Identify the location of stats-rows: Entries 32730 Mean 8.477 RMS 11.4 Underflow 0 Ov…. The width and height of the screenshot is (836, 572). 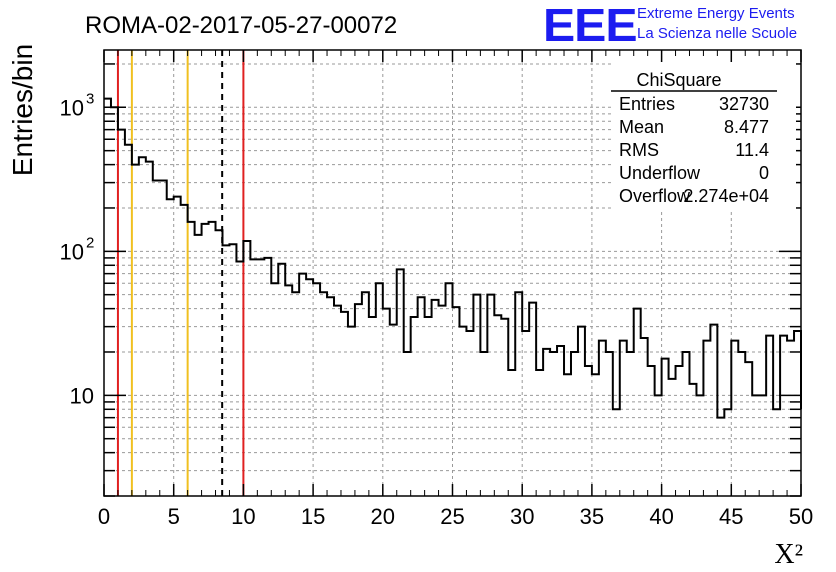
(694, 150).